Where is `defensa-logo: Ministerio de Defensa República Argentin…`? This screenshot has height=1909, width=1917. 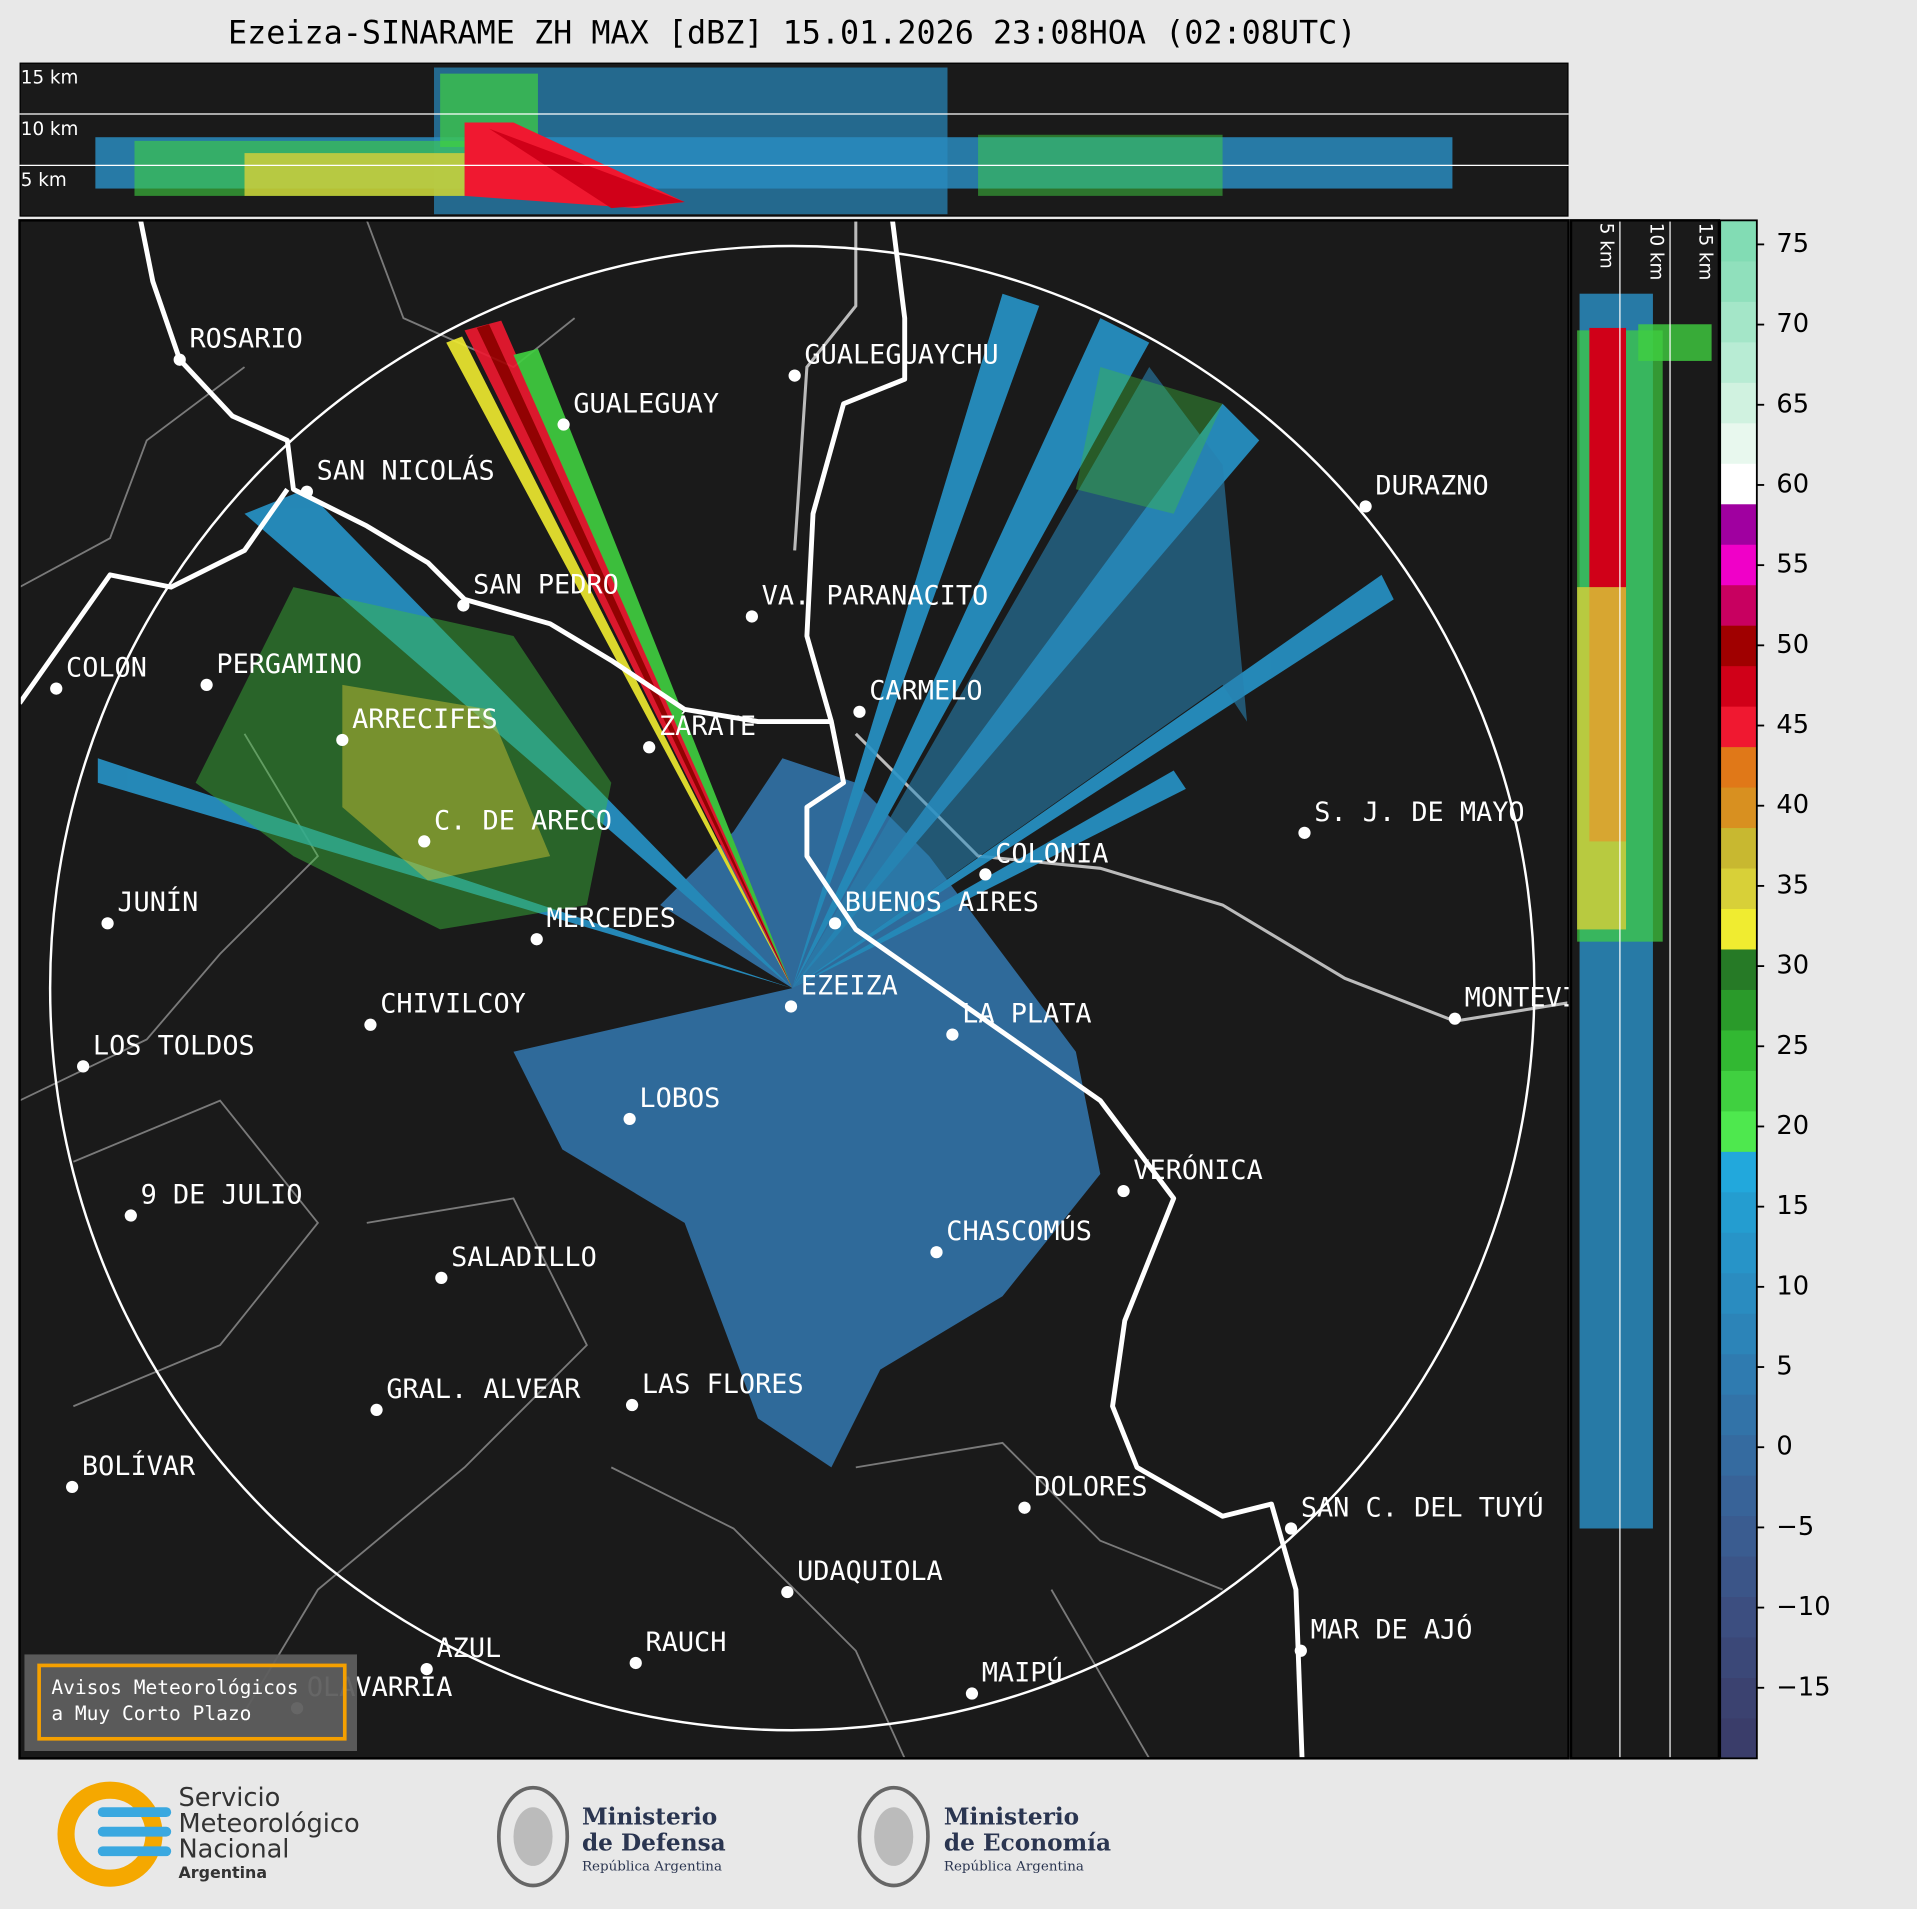
defensa-logo: Ministerio de Defensa República Argentin… is located at coordinates (611, 1836).